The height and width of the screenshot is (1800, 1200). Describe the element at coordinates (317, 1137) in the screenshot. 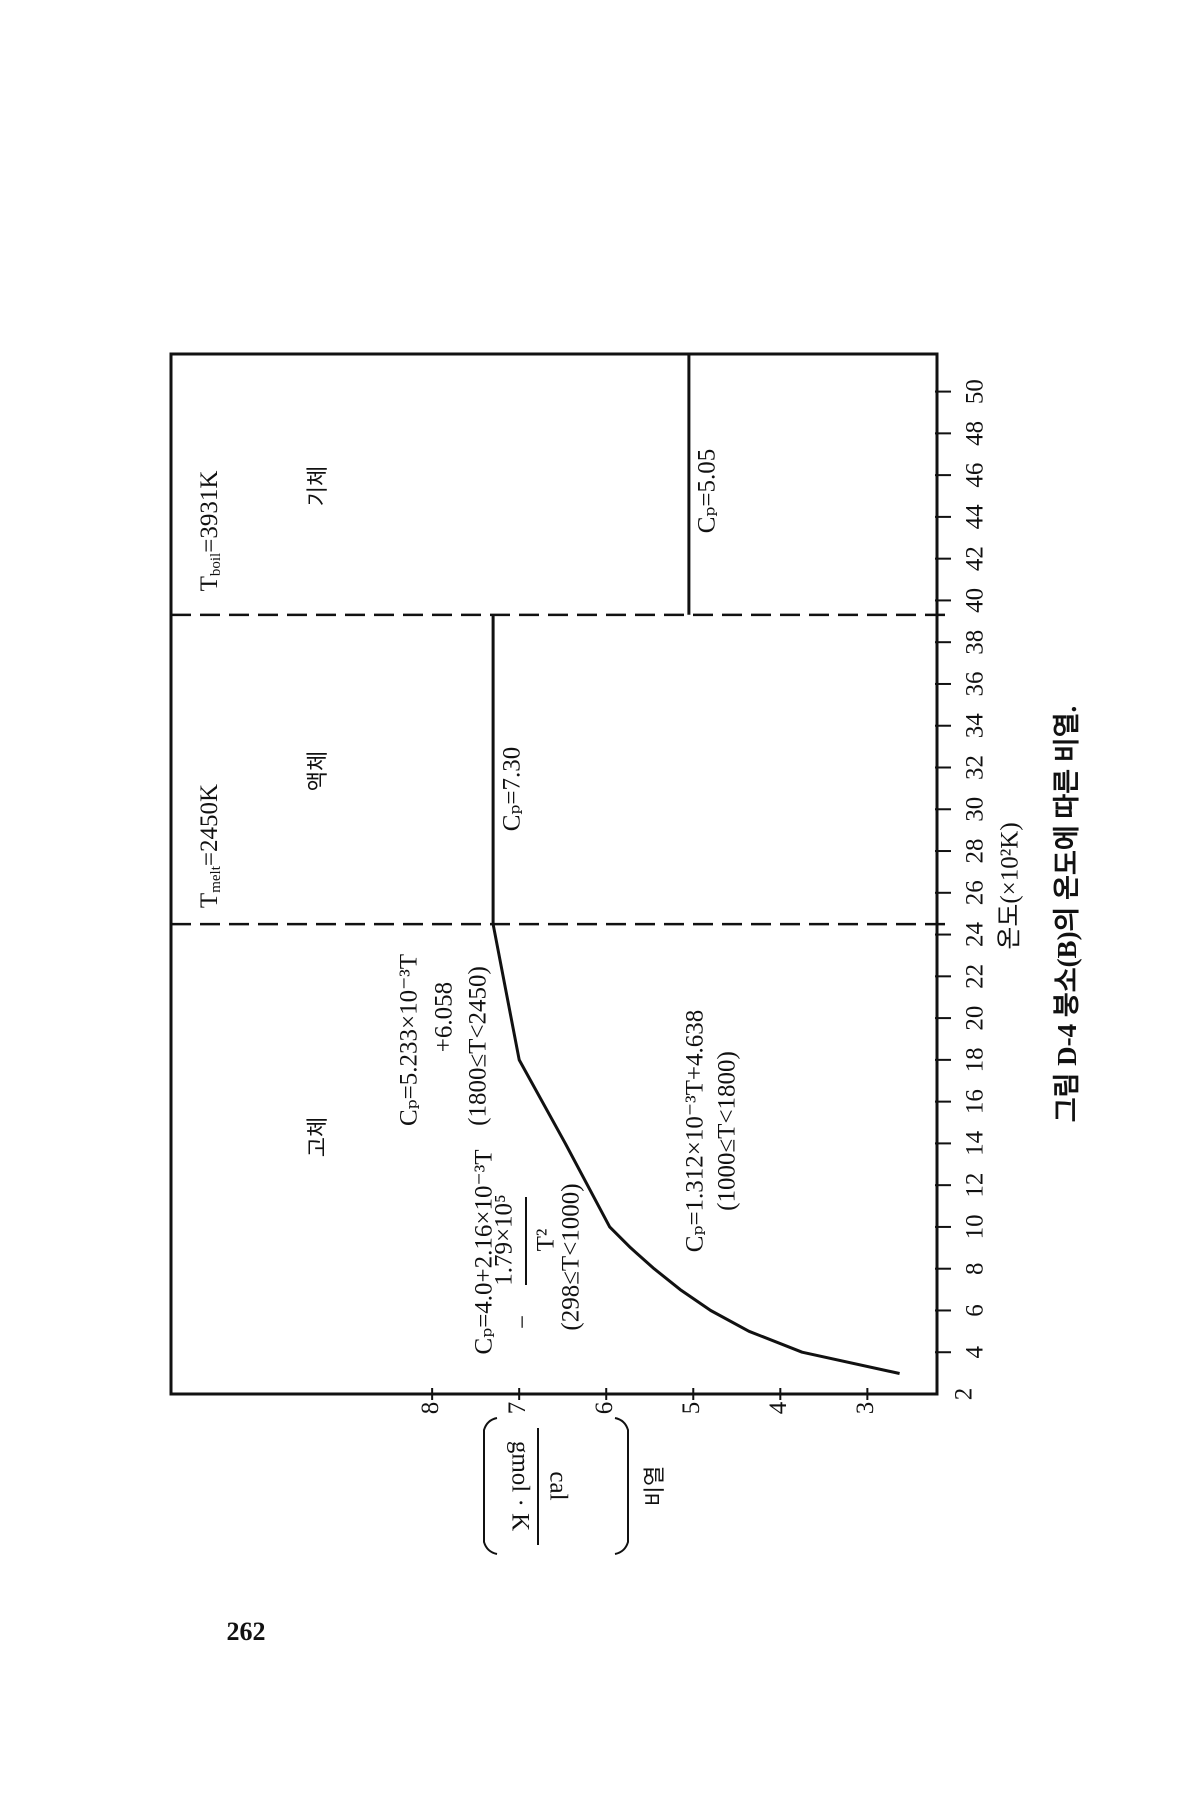

I see `phase-label: 고체` at that location.